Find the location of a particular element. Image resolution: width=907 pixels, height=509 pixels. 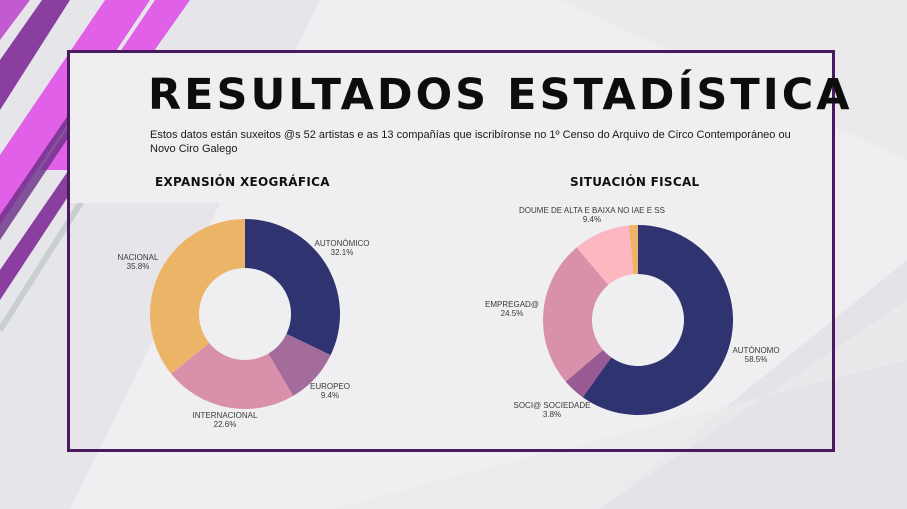

slice-label-name: SOCI@ SOCIEDADE is located at coordinates (551, 405).